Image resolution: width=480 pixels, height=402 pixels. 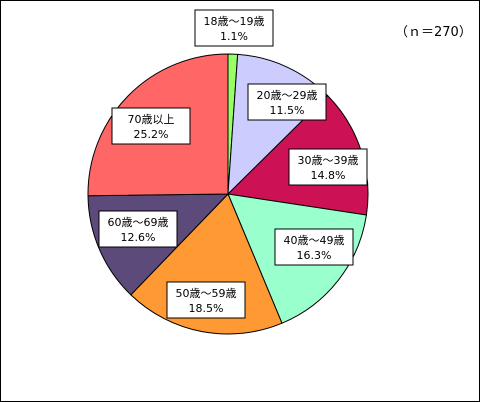 I want to click on slice-category-label: 40歳～49歳, so click(x=314, y=240).